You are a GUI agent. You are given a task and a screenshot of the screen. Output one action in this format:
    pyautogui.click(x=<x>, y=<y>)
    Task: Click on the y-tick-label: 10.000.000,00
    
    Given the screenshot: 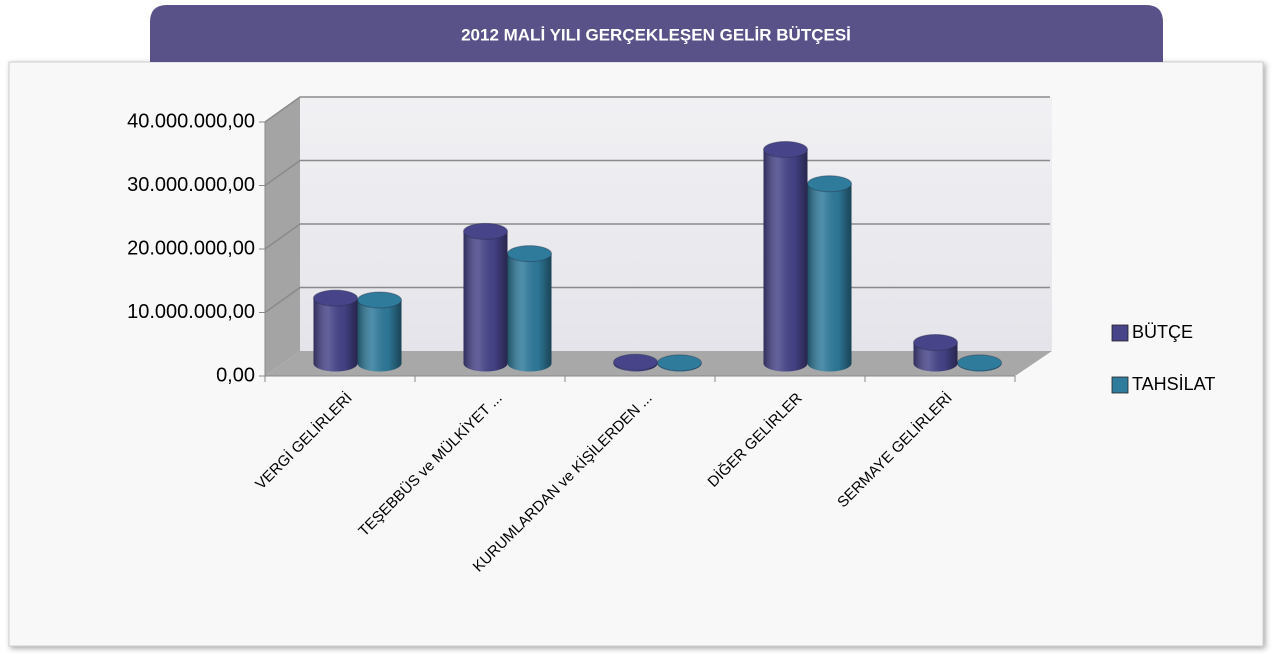 What is the action you would take?
    pyautogui.click(x=191, y=312)
    